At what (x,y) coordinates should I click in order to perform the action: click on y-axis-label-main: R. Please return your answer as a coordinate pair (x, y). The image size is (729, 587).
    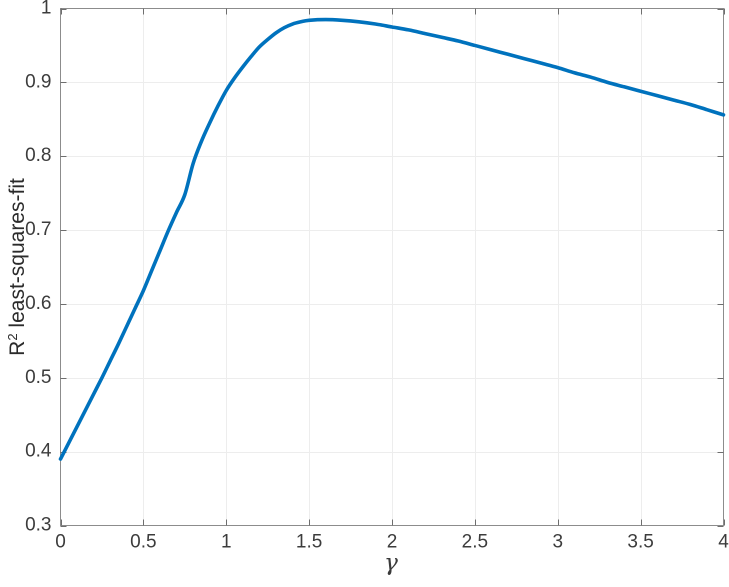
    Looking at the image, I should click on (17, 348).